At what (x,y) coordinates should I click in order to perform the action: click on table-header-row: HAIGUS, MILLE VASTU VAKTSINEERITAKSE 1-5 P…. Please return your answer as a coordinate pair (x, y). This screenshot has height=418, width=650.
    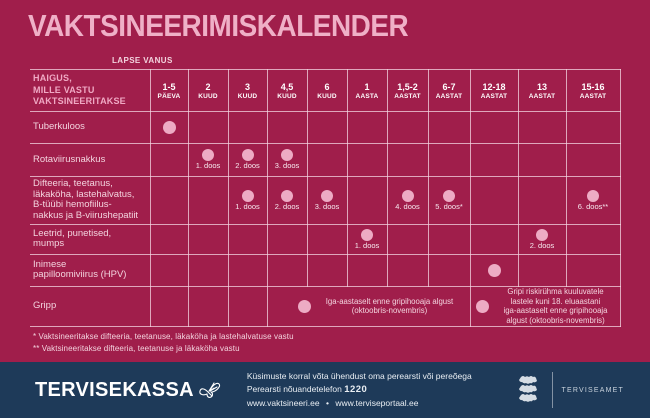
    Looking at the image, I should click on (325, 90).